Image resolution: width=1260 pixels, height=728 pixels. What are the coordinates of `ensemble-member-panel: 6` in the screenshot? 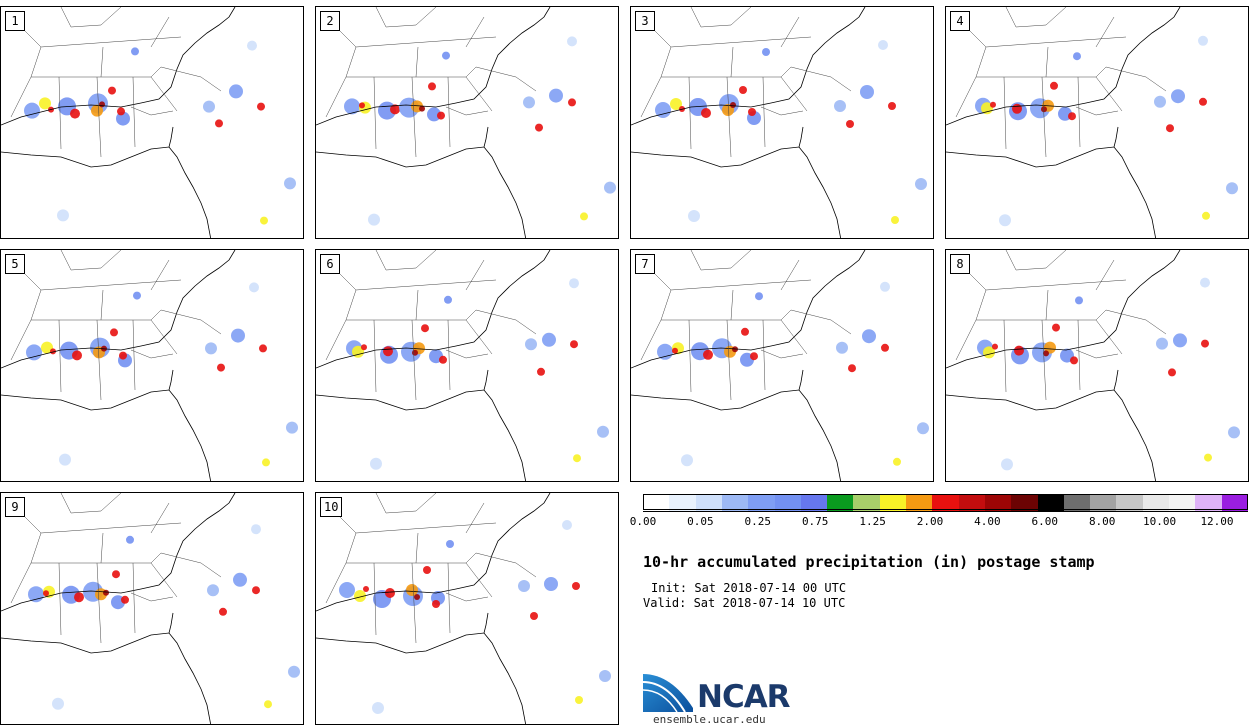 It's located at (467, 365).